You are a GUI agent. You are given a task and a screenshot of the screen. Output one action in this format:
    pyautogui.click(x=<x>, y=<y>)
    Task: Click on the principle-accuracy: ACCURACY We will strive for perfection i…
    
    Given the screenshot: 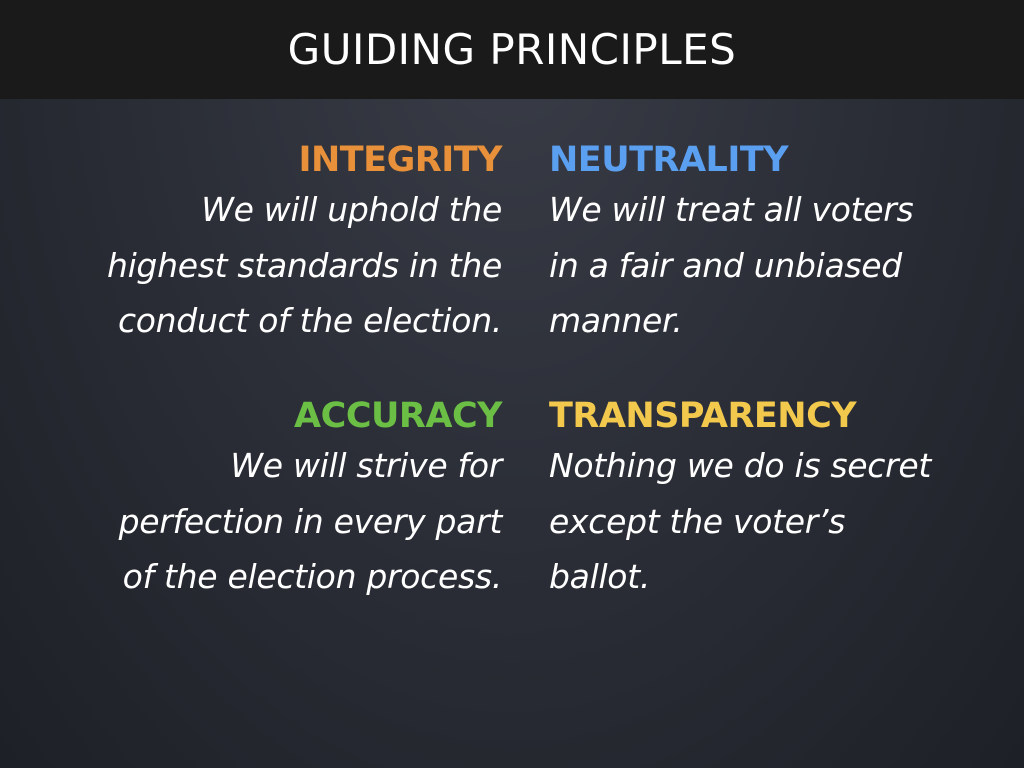 What is the action you would take?
    pyautogui.click(x=272, y=499)
    